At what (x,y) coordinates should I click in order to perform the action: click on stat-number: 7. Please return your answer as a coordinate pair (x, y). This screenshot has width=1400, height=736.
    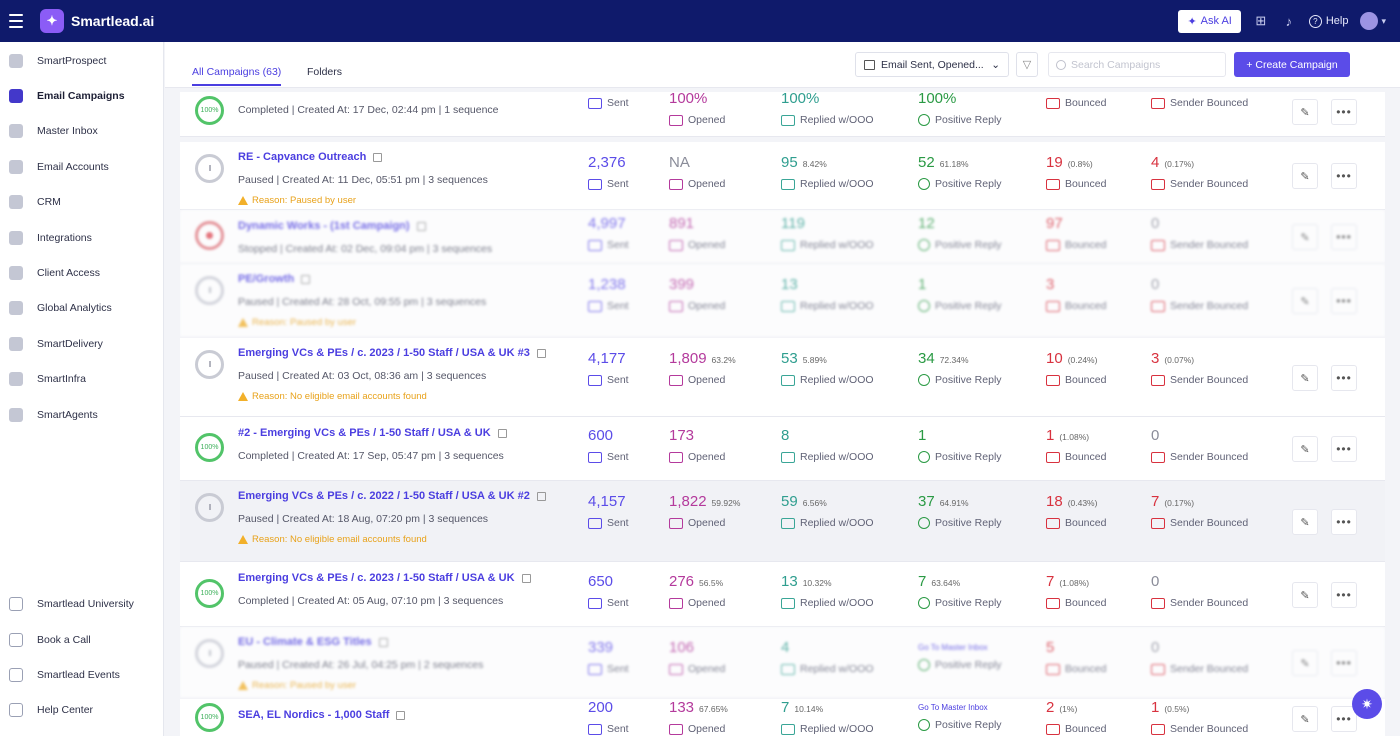
    Looking at the image, I should click on (922, 581).